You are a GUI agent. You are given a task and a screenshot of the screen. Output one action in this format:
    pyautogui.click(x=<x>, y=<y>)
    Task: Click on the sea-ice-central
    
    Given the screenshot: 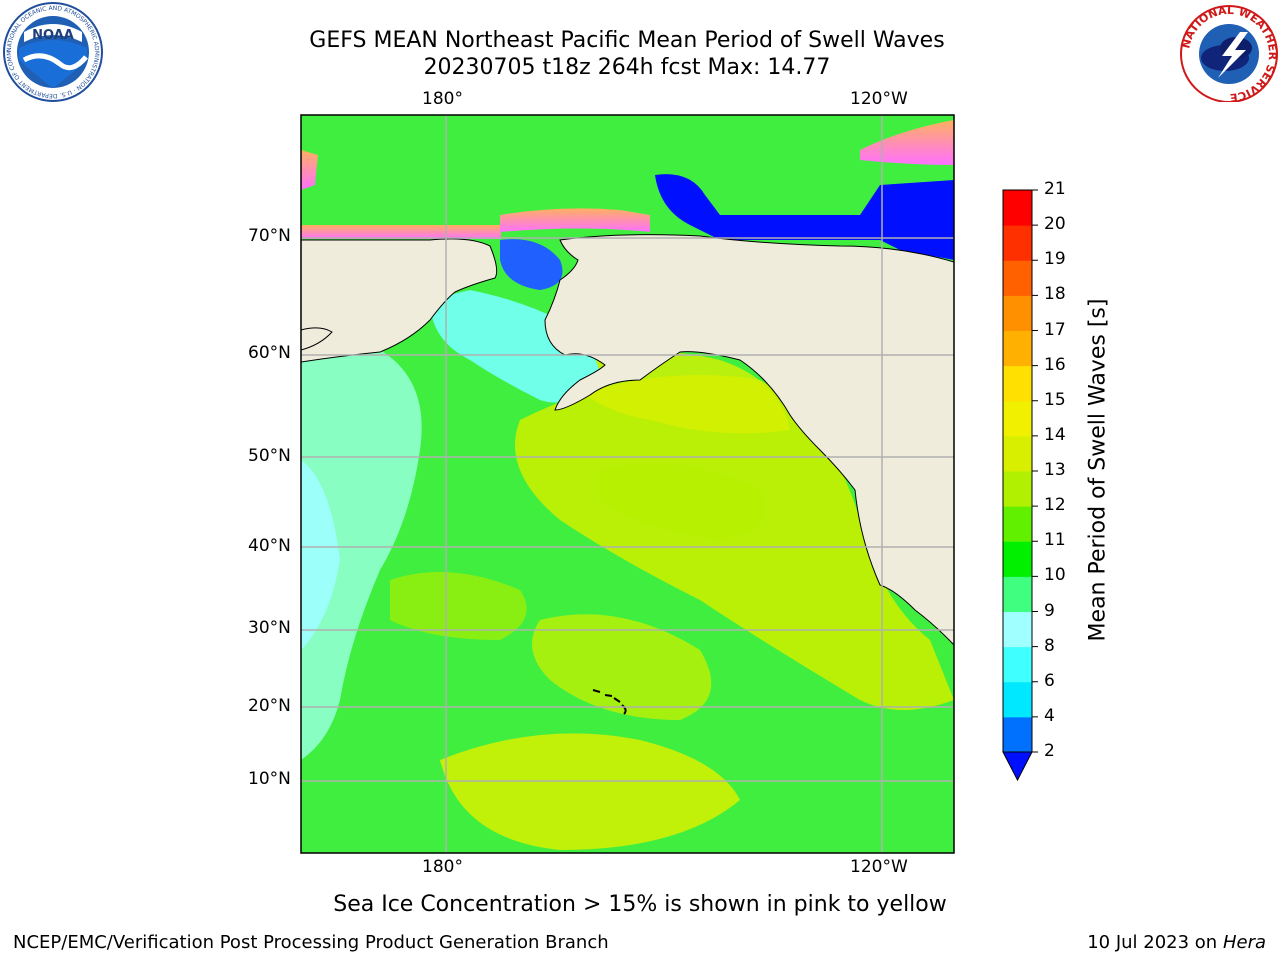 What is the action you would take?
    pyautogui.click(x=575, y=220)
    